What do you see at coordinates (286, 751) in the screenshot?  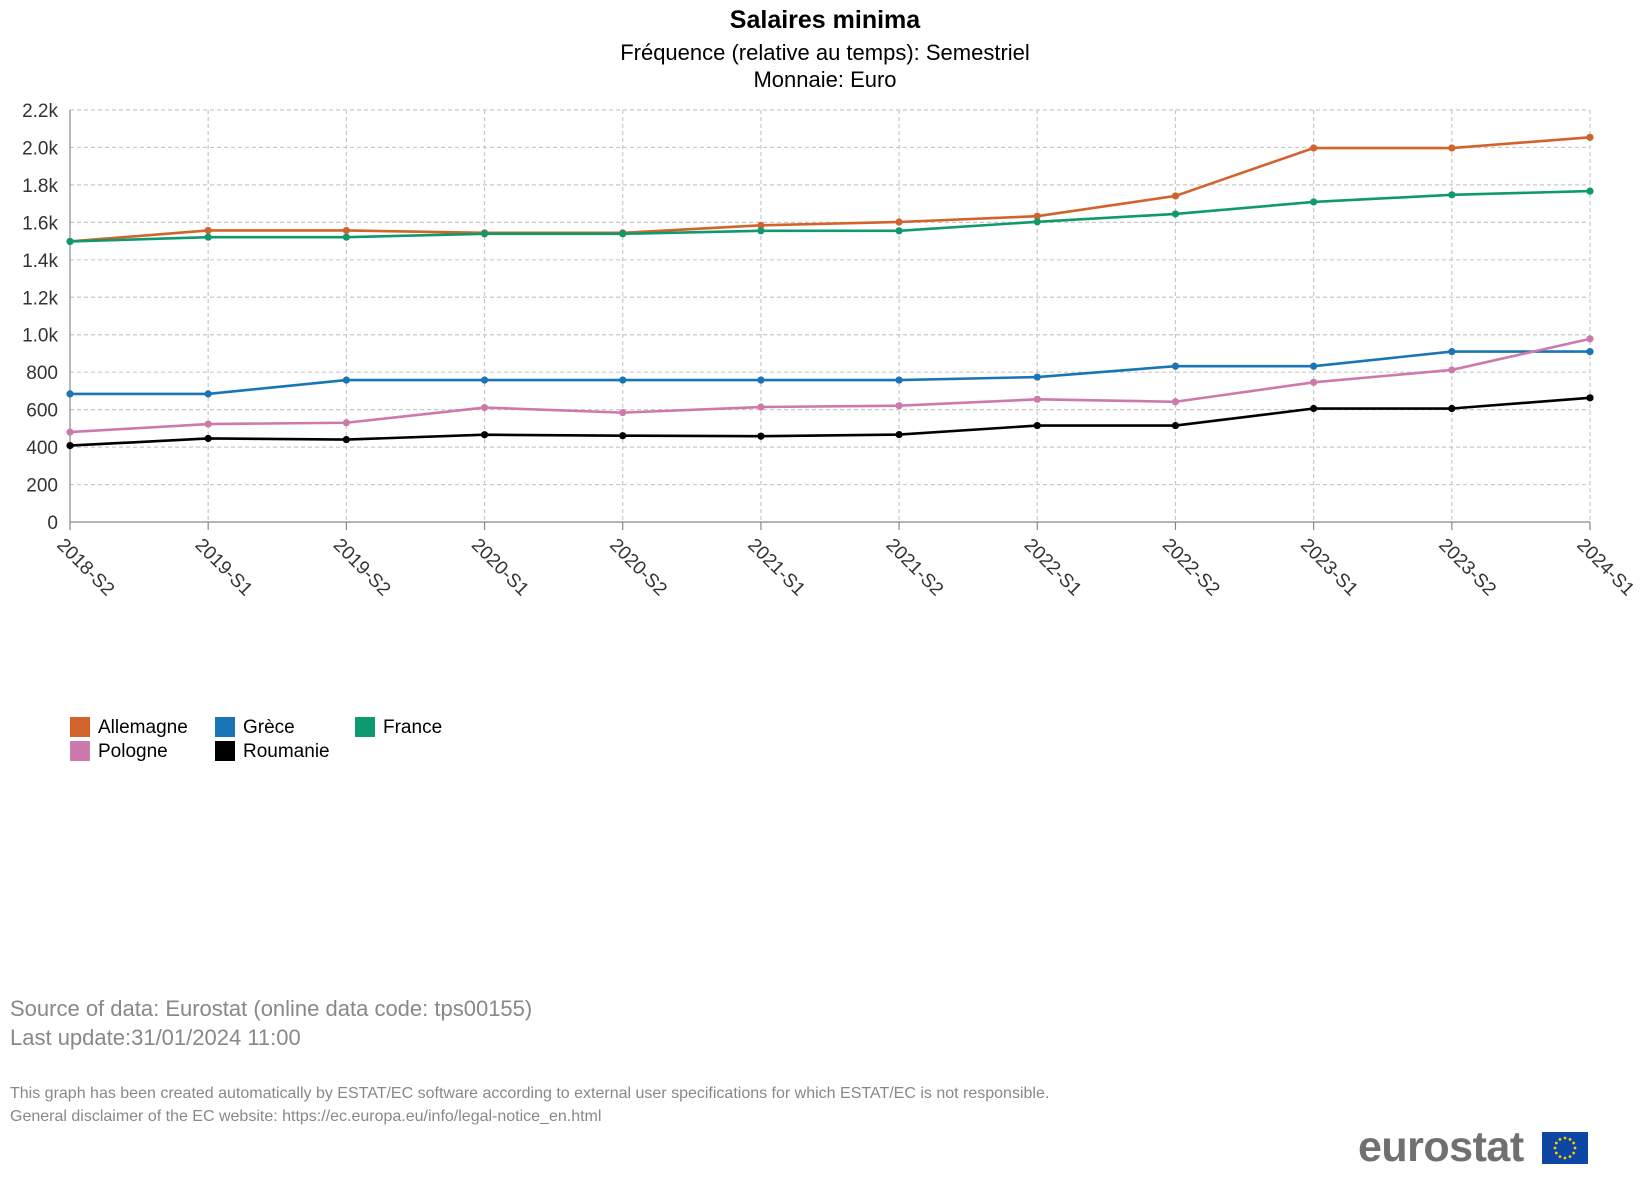 I see `legend-label: Roumanie` at bounding box center [286, 751].